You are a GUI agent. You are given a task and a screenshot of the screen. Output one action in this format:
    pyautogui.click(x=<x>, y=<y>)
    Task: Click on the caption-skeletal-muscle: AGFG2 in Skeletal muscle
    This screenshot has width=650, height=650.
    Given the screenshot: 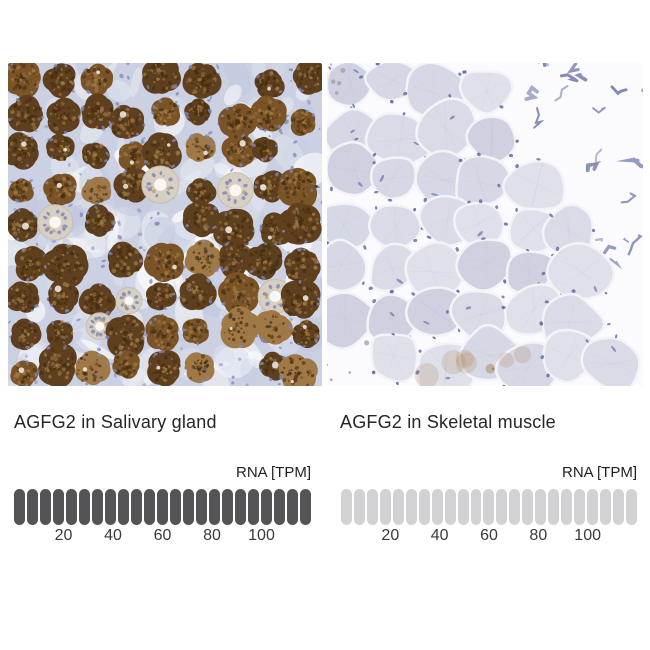 What is the action you would take?
    pyautogui.click(x=448, y=422)
    